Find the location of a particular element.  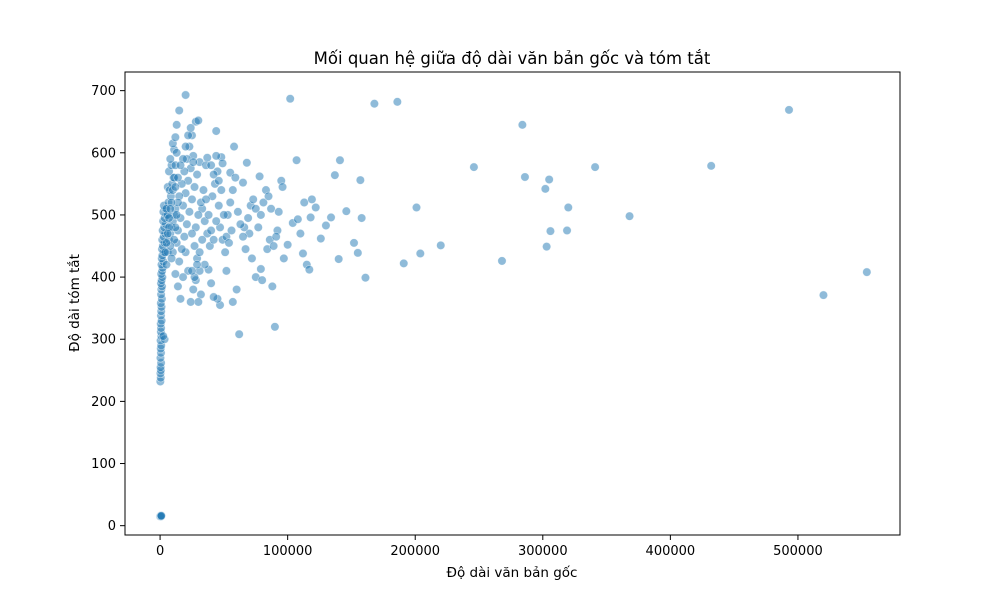

x-tick-label: 400000 is located at coordinates (671, 551).